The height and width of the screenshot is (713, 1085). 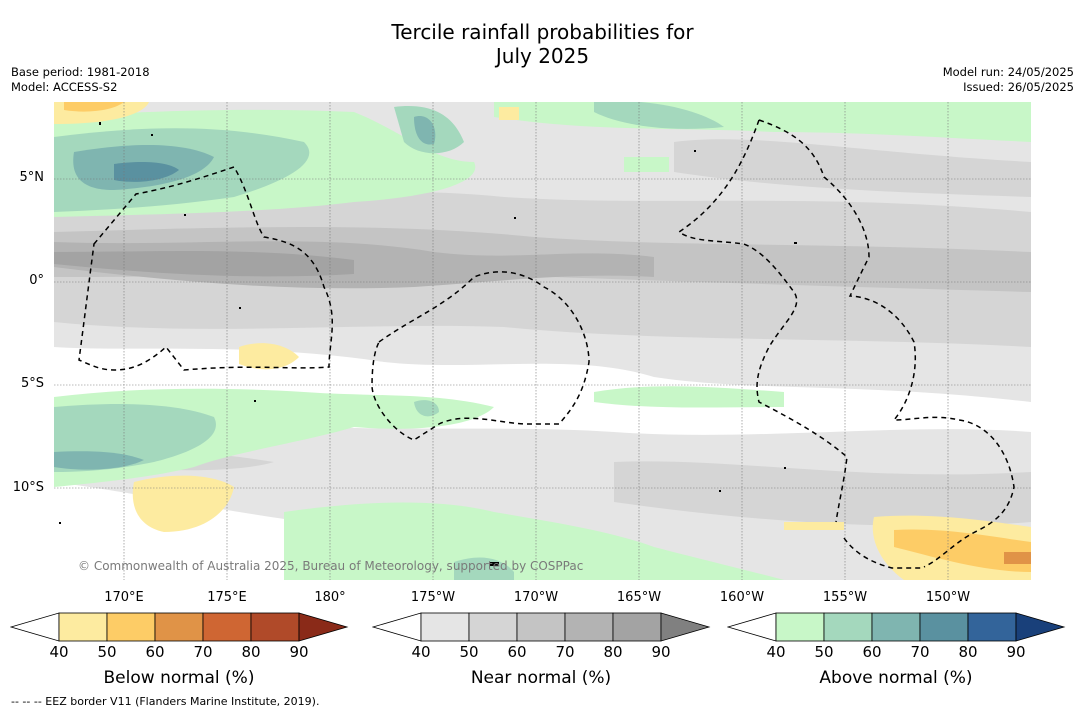 I want to click on cb-near-tick-80: 80, so click(x=613, y=652).